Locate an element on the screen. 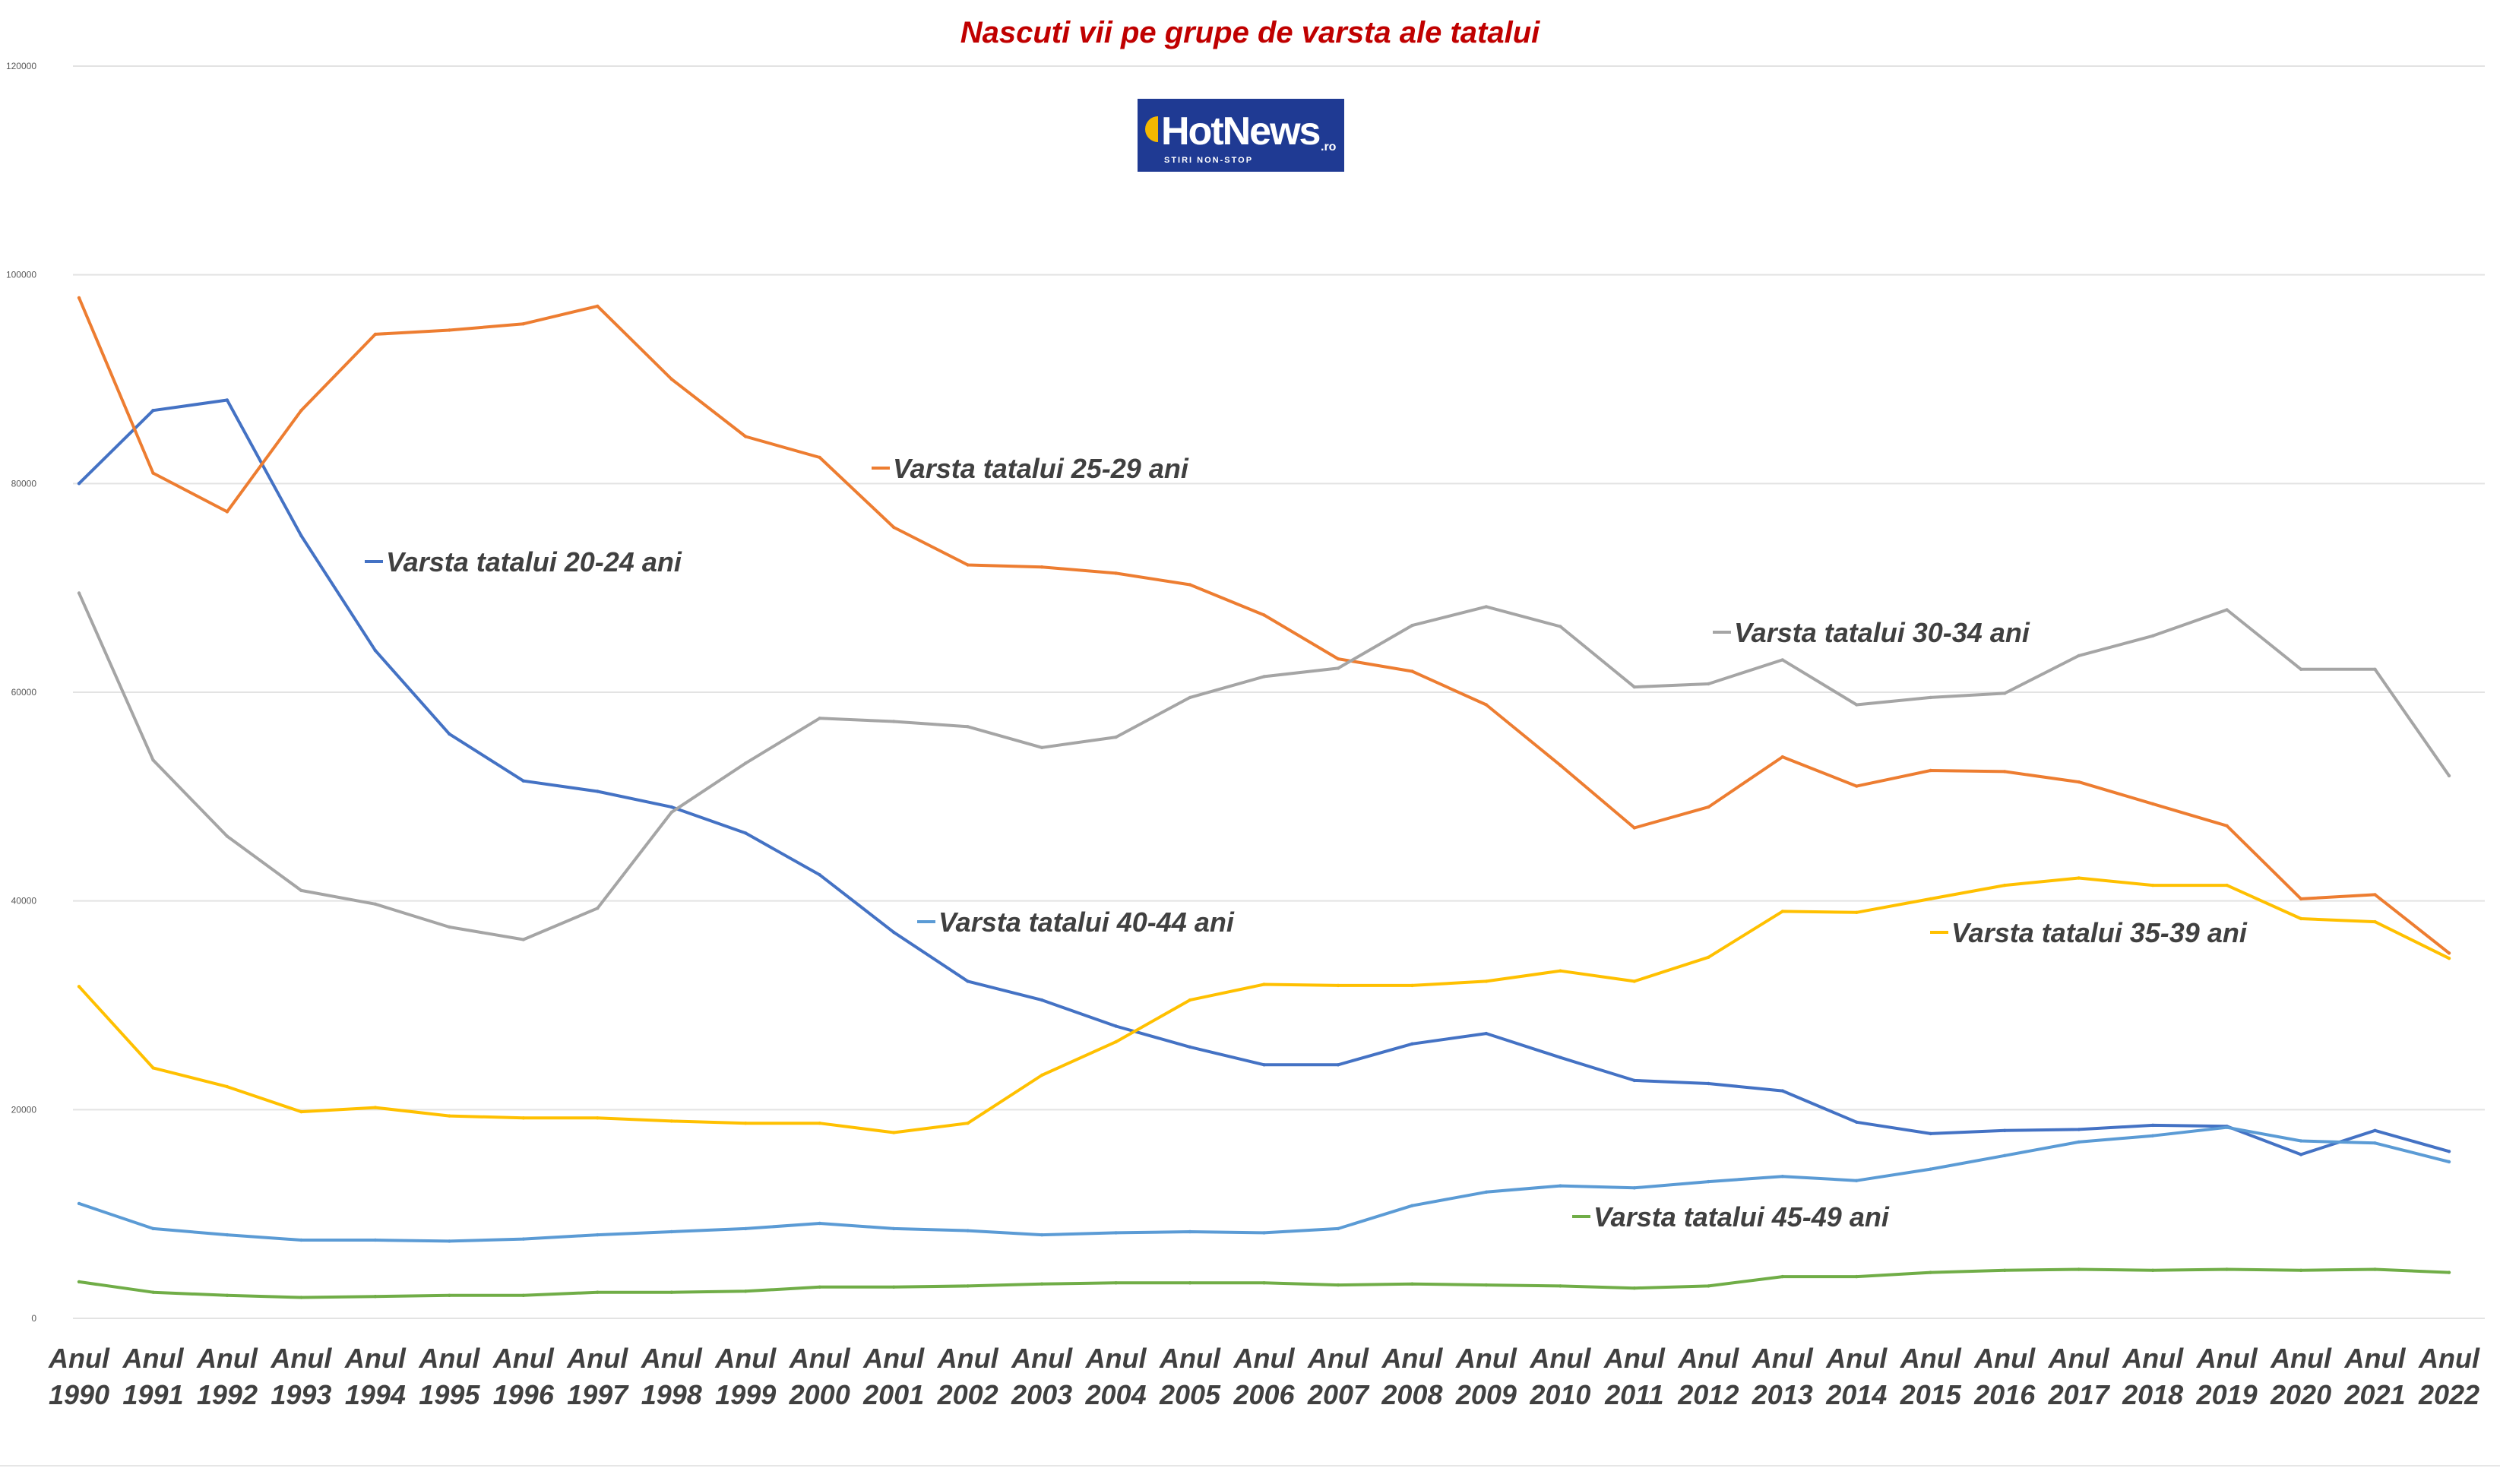  y-axis-ticks: 0 20000 40000 60000 80000 100000 120000 is located at coordinates (21, 692).